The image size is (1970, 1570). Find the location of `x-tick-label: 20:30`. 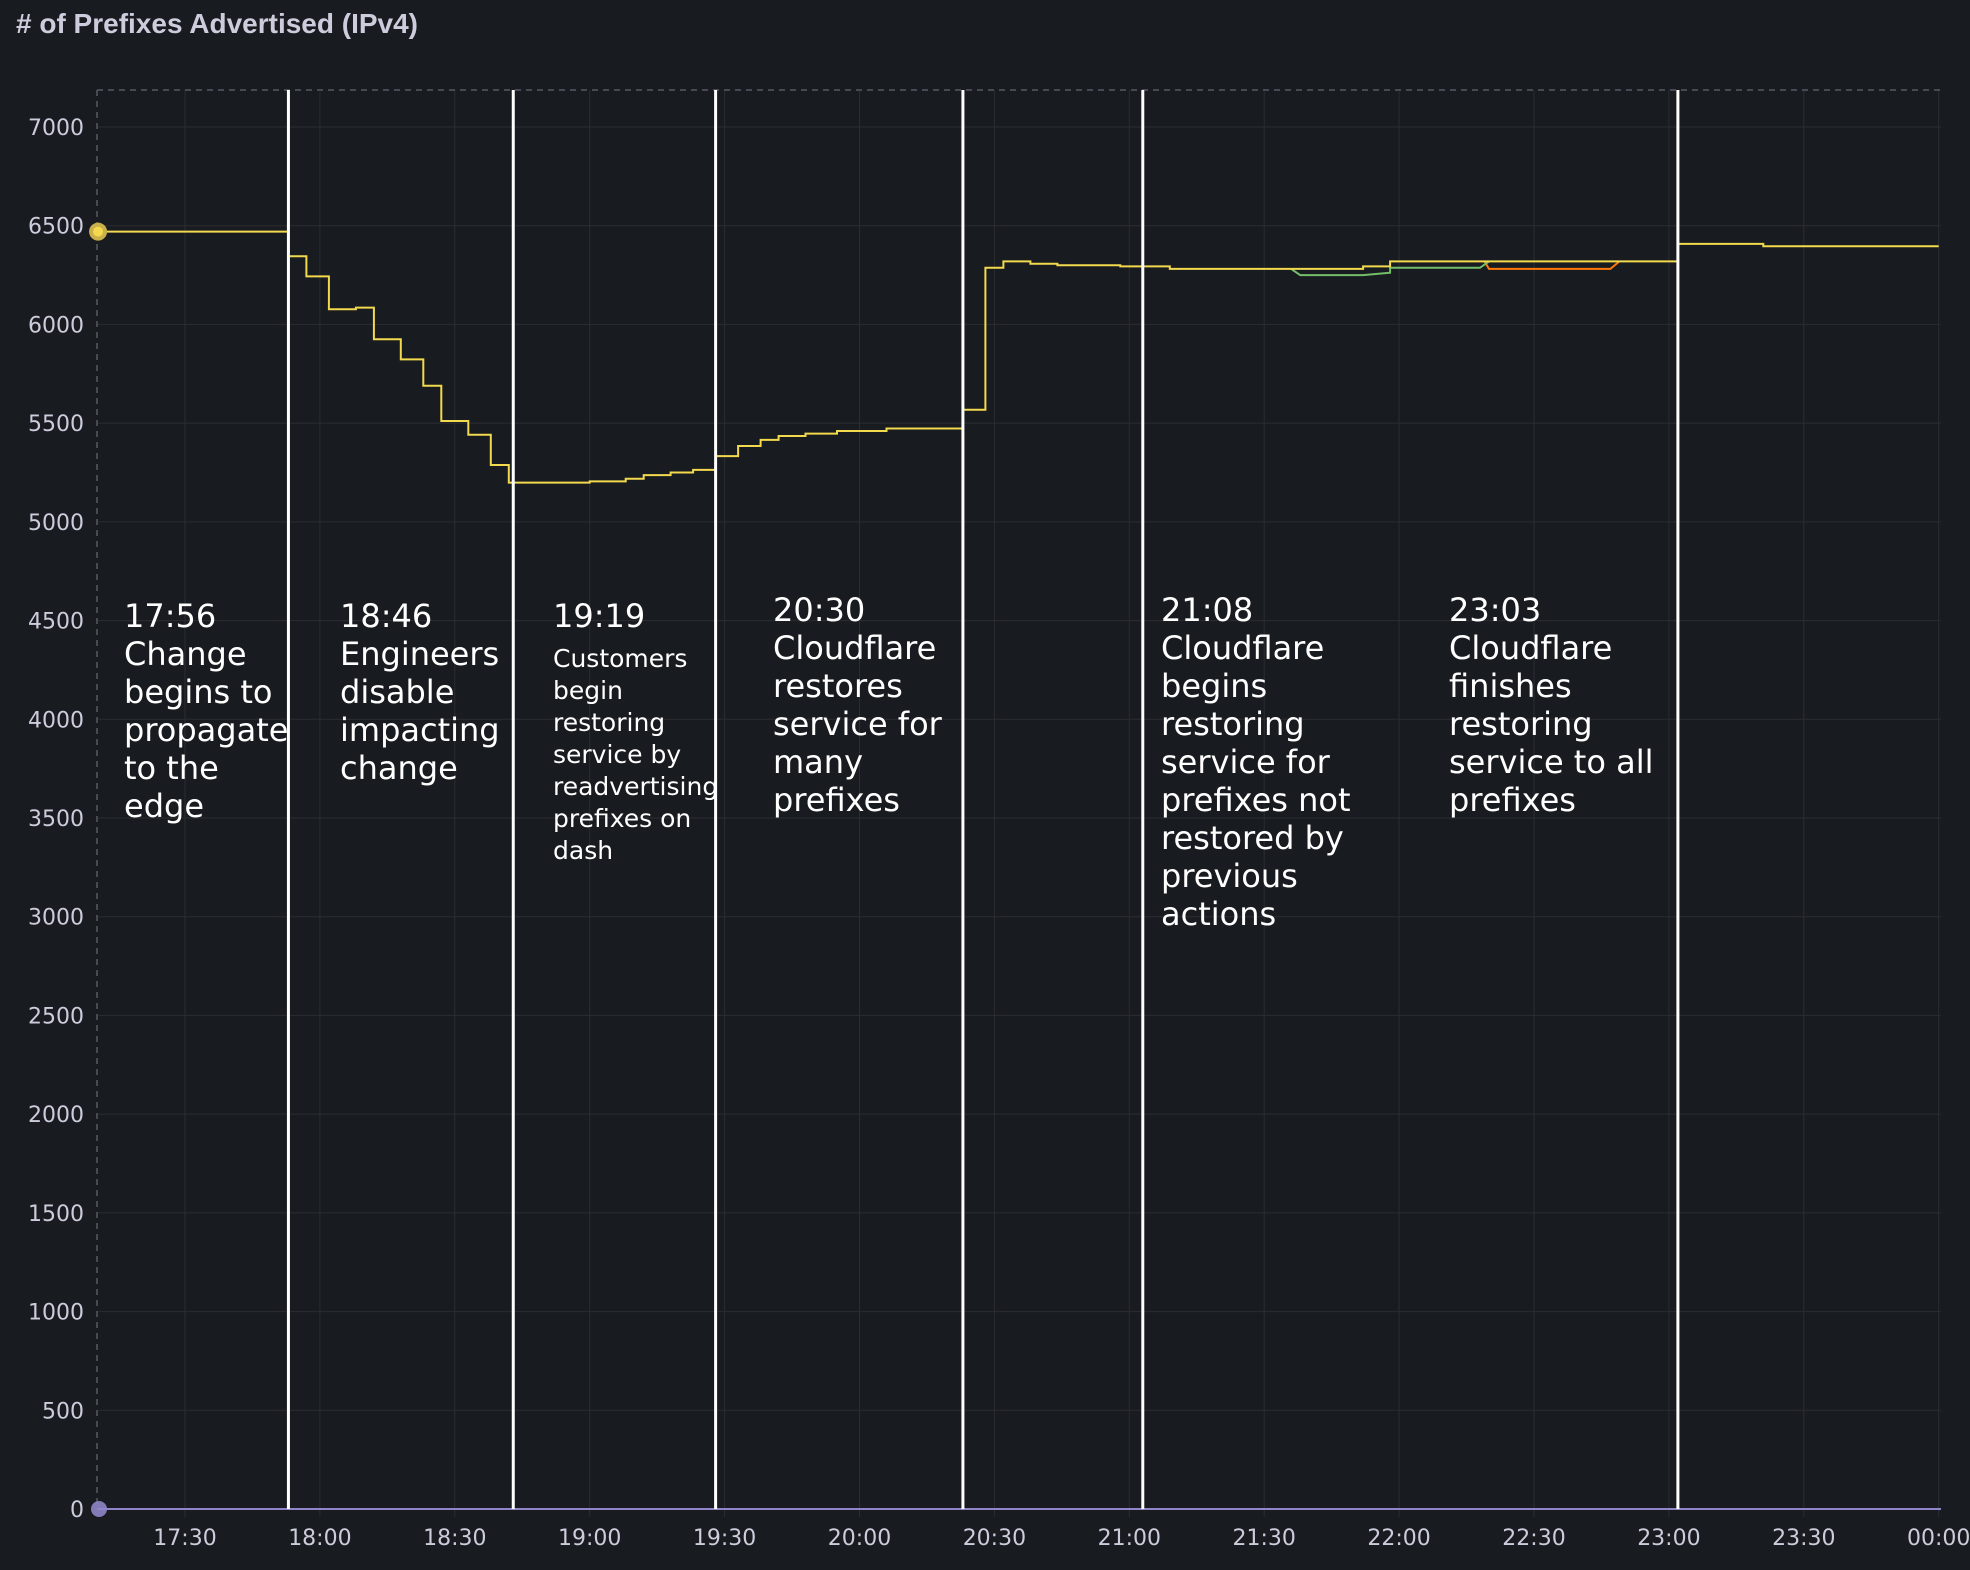

x-tick-label: 20:30 is located at coordinates (994, 1538).